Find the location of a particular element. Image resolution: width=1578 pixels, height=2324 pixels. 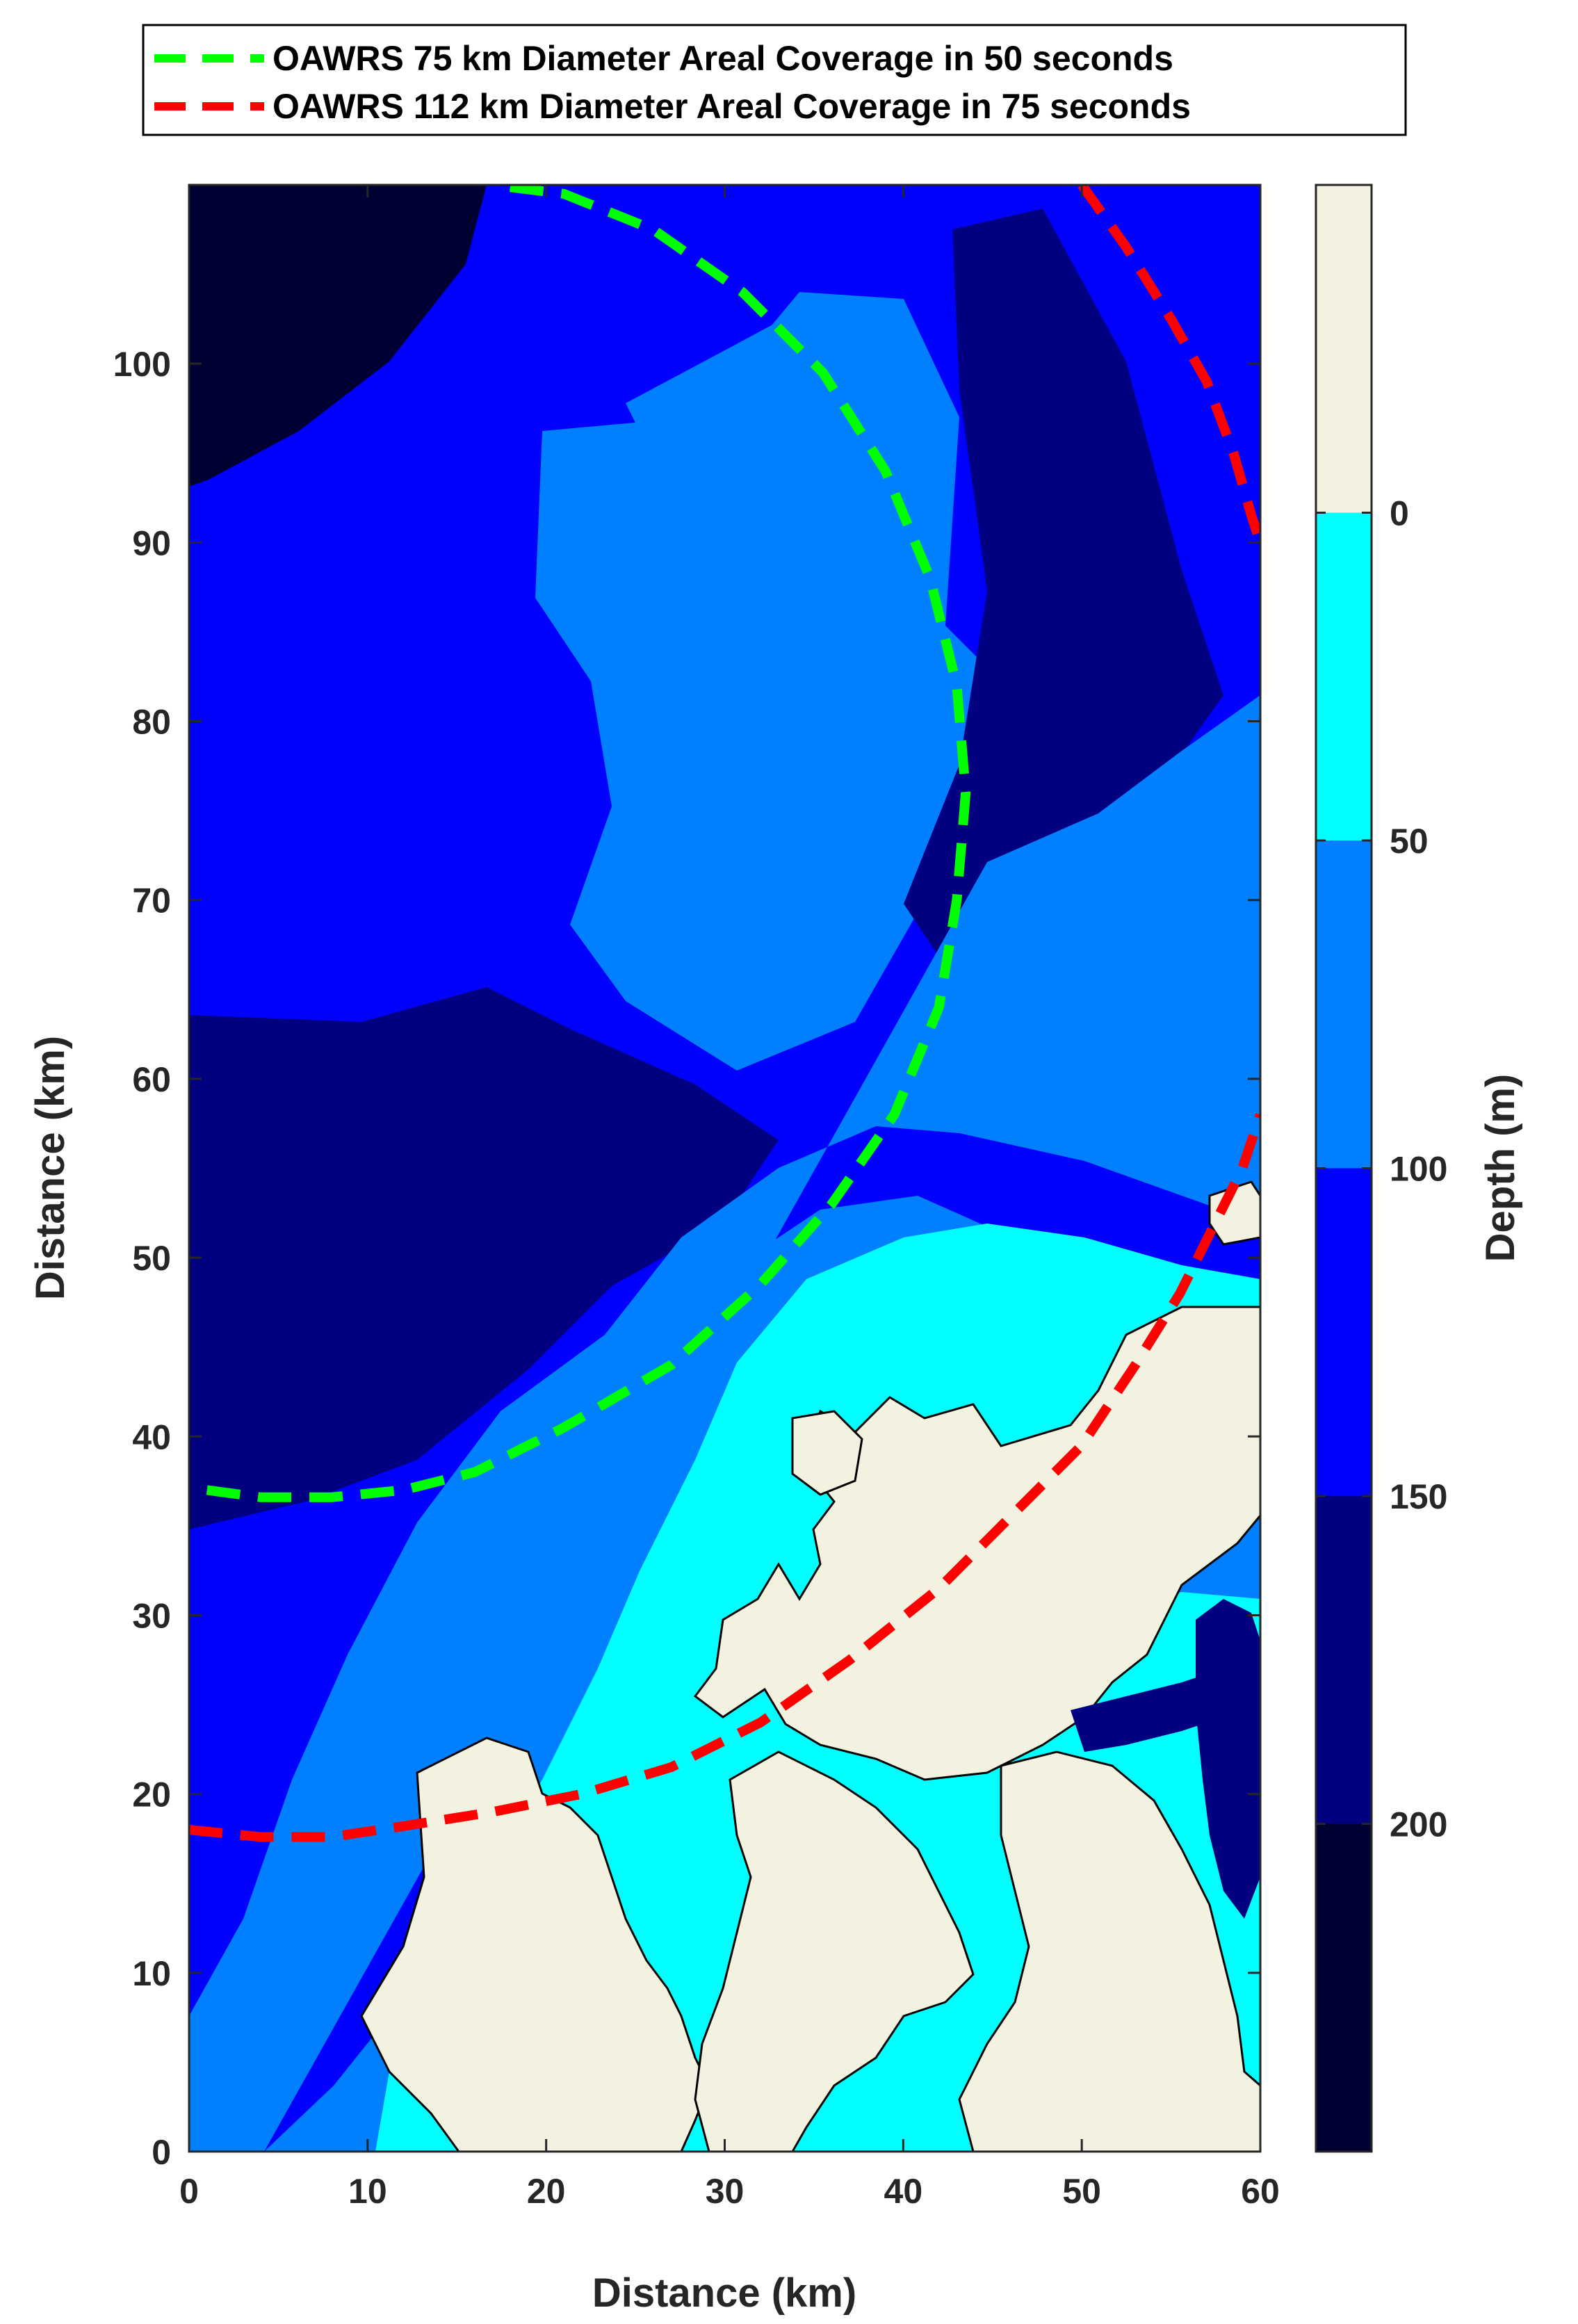

land-region-island is located at coordinates (827, 1453).